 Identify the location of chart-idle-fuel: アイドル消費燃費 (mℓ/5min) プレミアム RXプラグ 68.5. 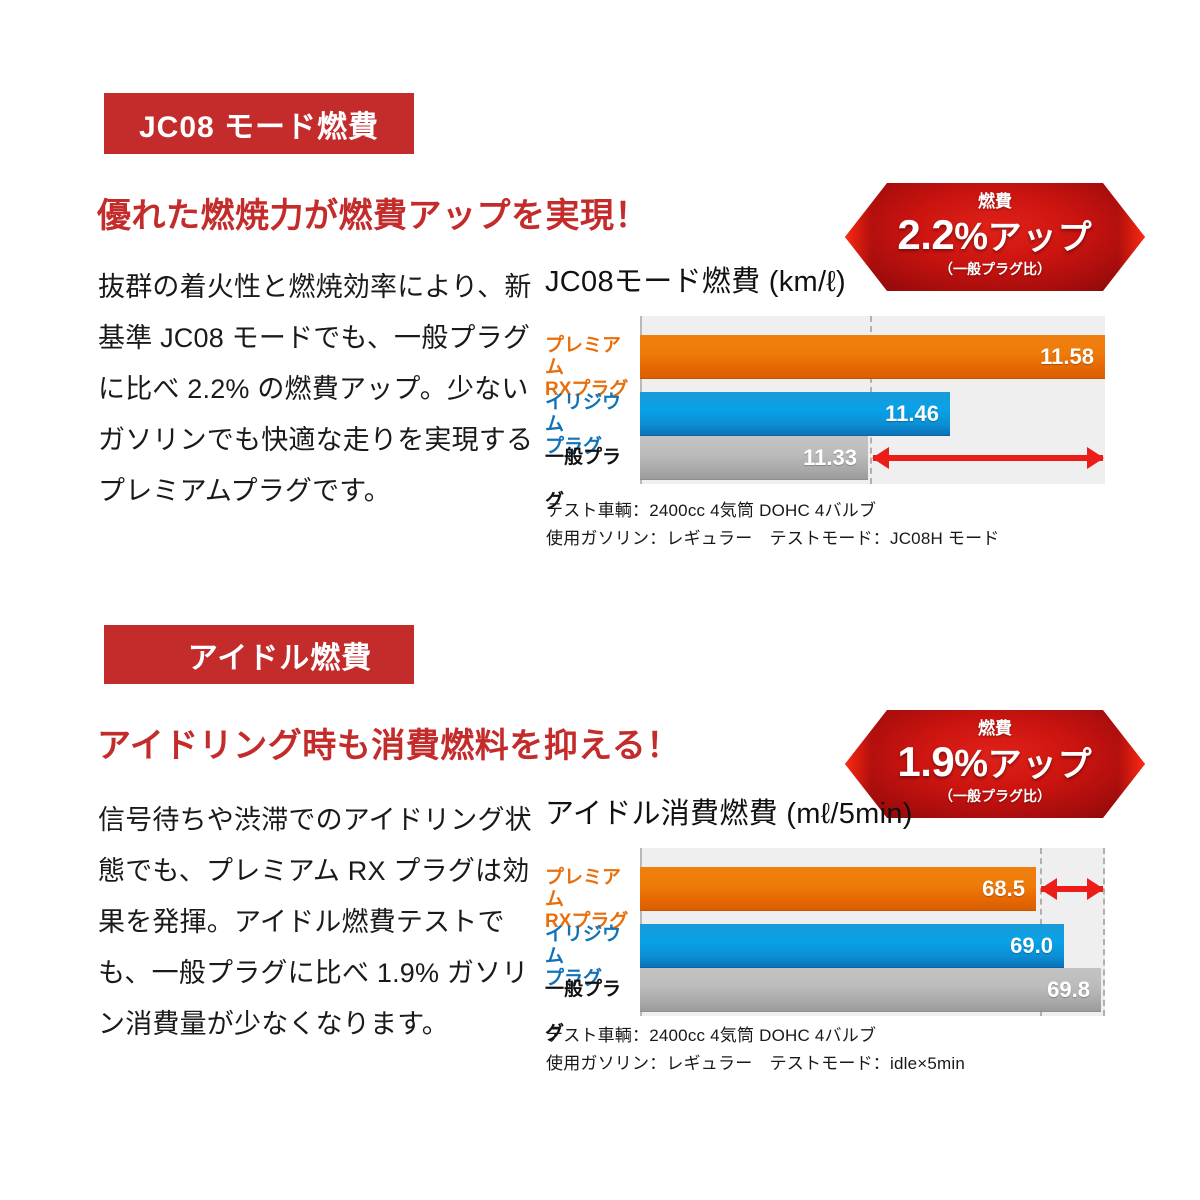
(825, 917).